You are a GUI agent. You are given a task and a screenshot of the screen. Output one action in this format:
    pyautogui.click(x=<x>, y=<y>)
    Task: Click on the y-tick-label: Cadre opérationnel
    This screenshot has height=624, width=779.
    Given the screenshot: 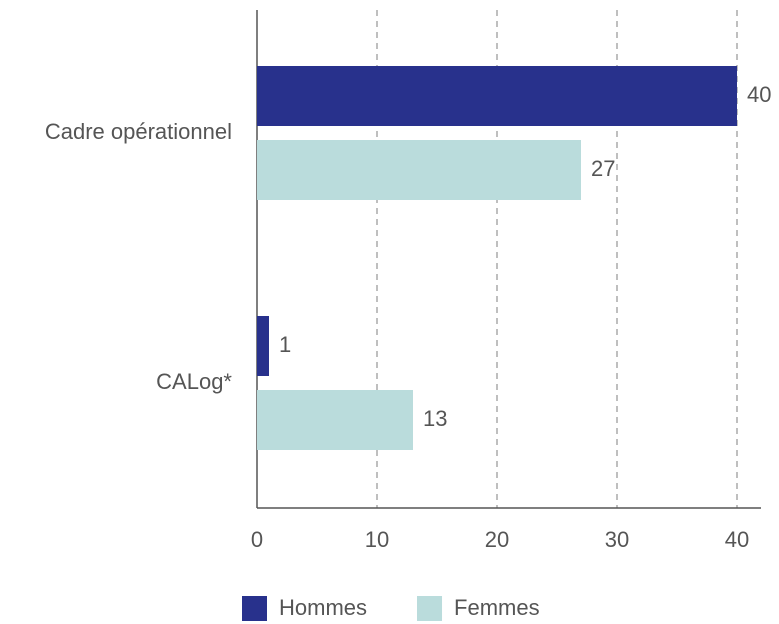 What is the action you would take?
    pyautogui.click(x=138, y=131)
    